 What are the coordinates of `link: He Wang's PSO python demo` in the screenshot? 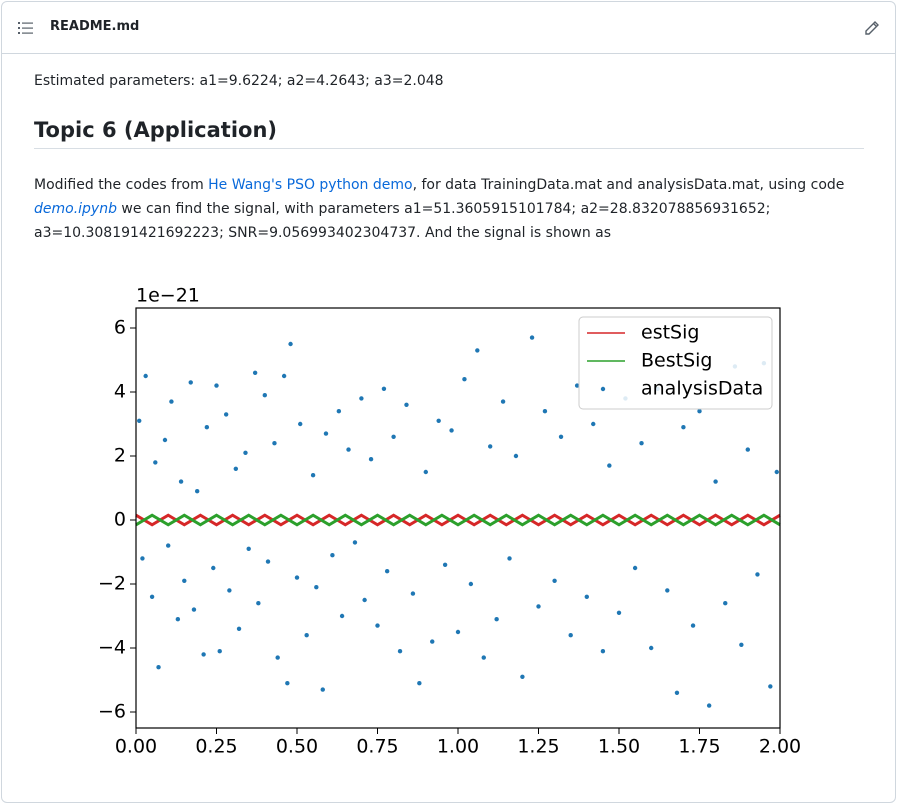 It's located at (310, 185).